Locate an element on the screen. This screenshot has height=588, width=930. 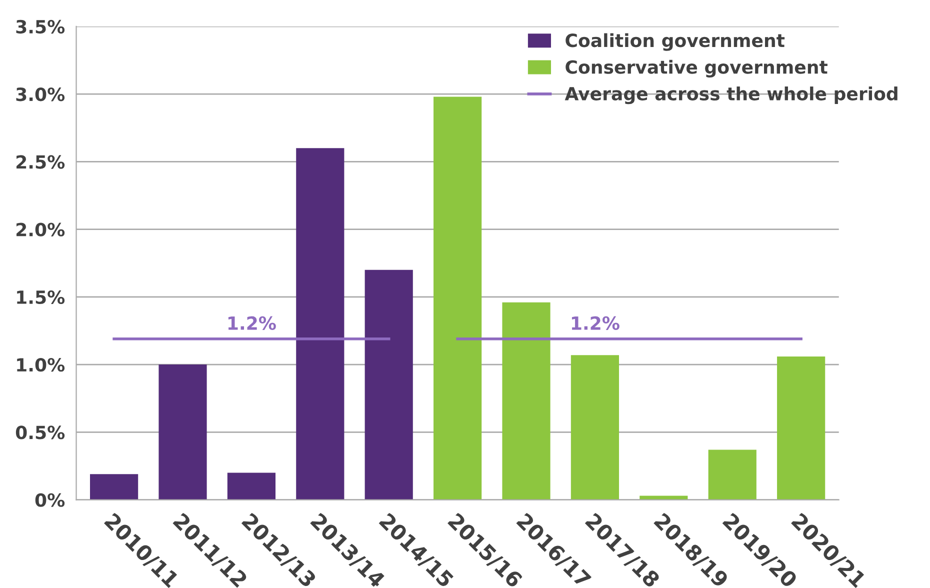
y-tick-label: 0% is located at coordinates (50, 500).